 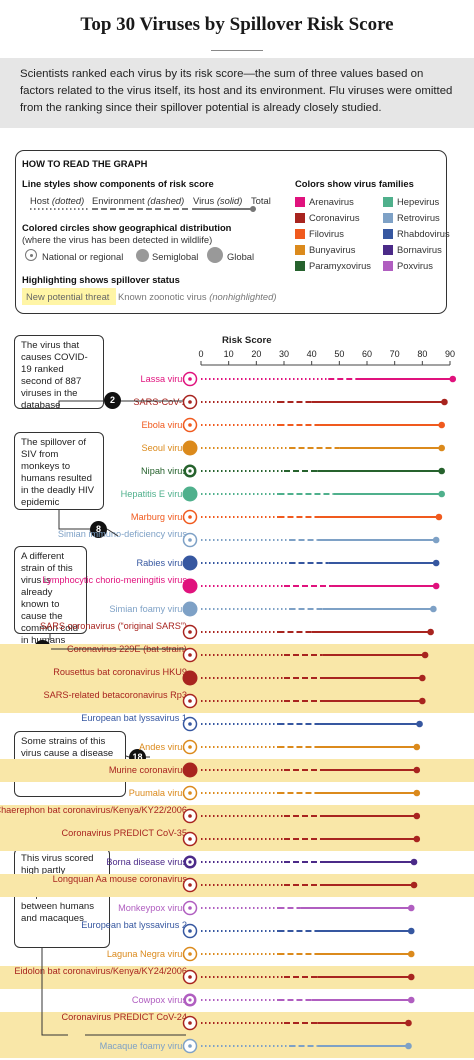 What do you see at coordinates (31, 255) in the screenshot?
I see `legend-circle-national-dot` at bounding box center [31, 255].